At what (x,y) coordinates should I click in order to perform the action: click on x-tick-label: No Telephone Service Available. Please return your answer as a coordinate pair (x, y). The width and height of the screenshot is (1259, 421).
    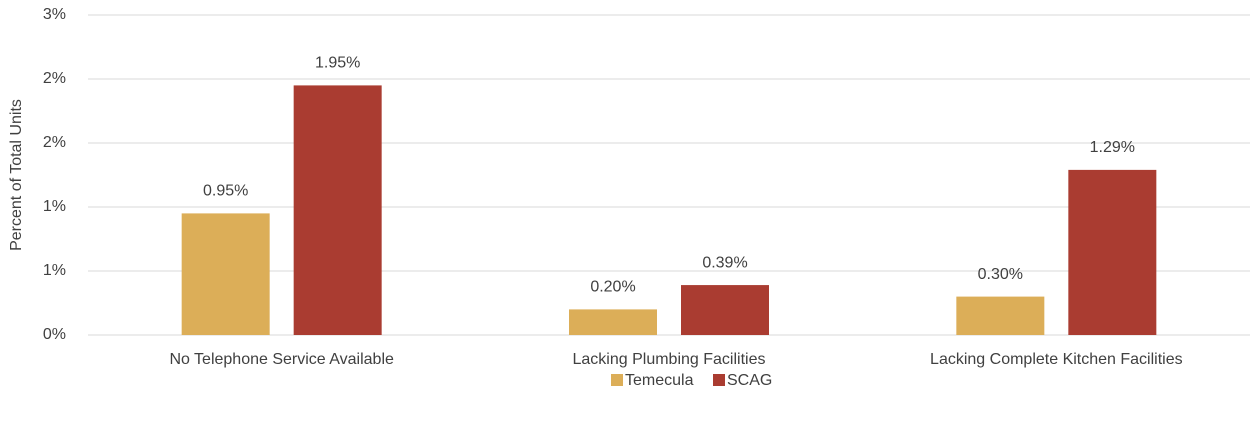
    Looking at the image, I should click on (281, 359).